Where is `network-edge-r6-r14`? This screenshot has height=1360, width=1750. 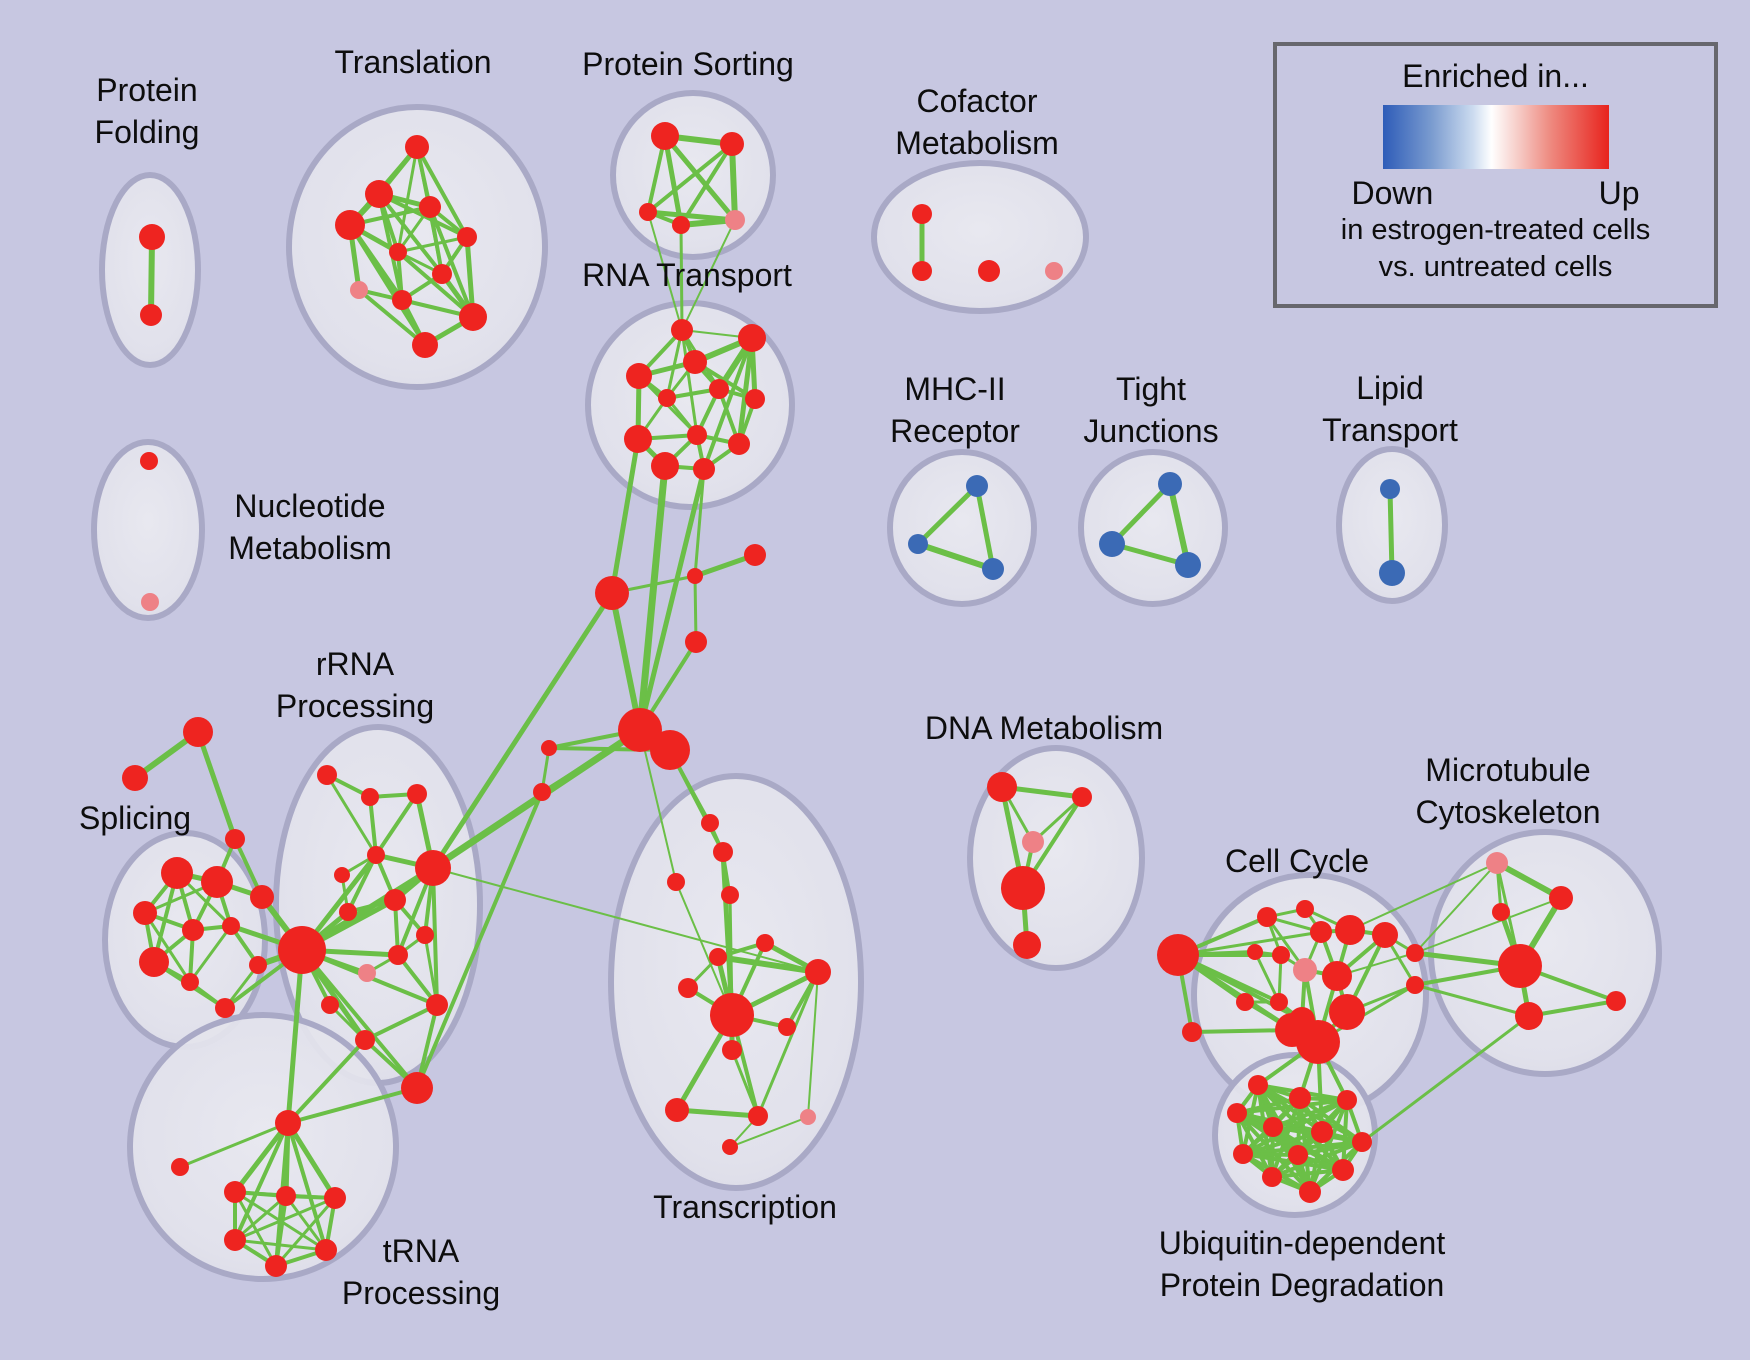 network-edge-r6-r14 is located at coordinates (435, 936).